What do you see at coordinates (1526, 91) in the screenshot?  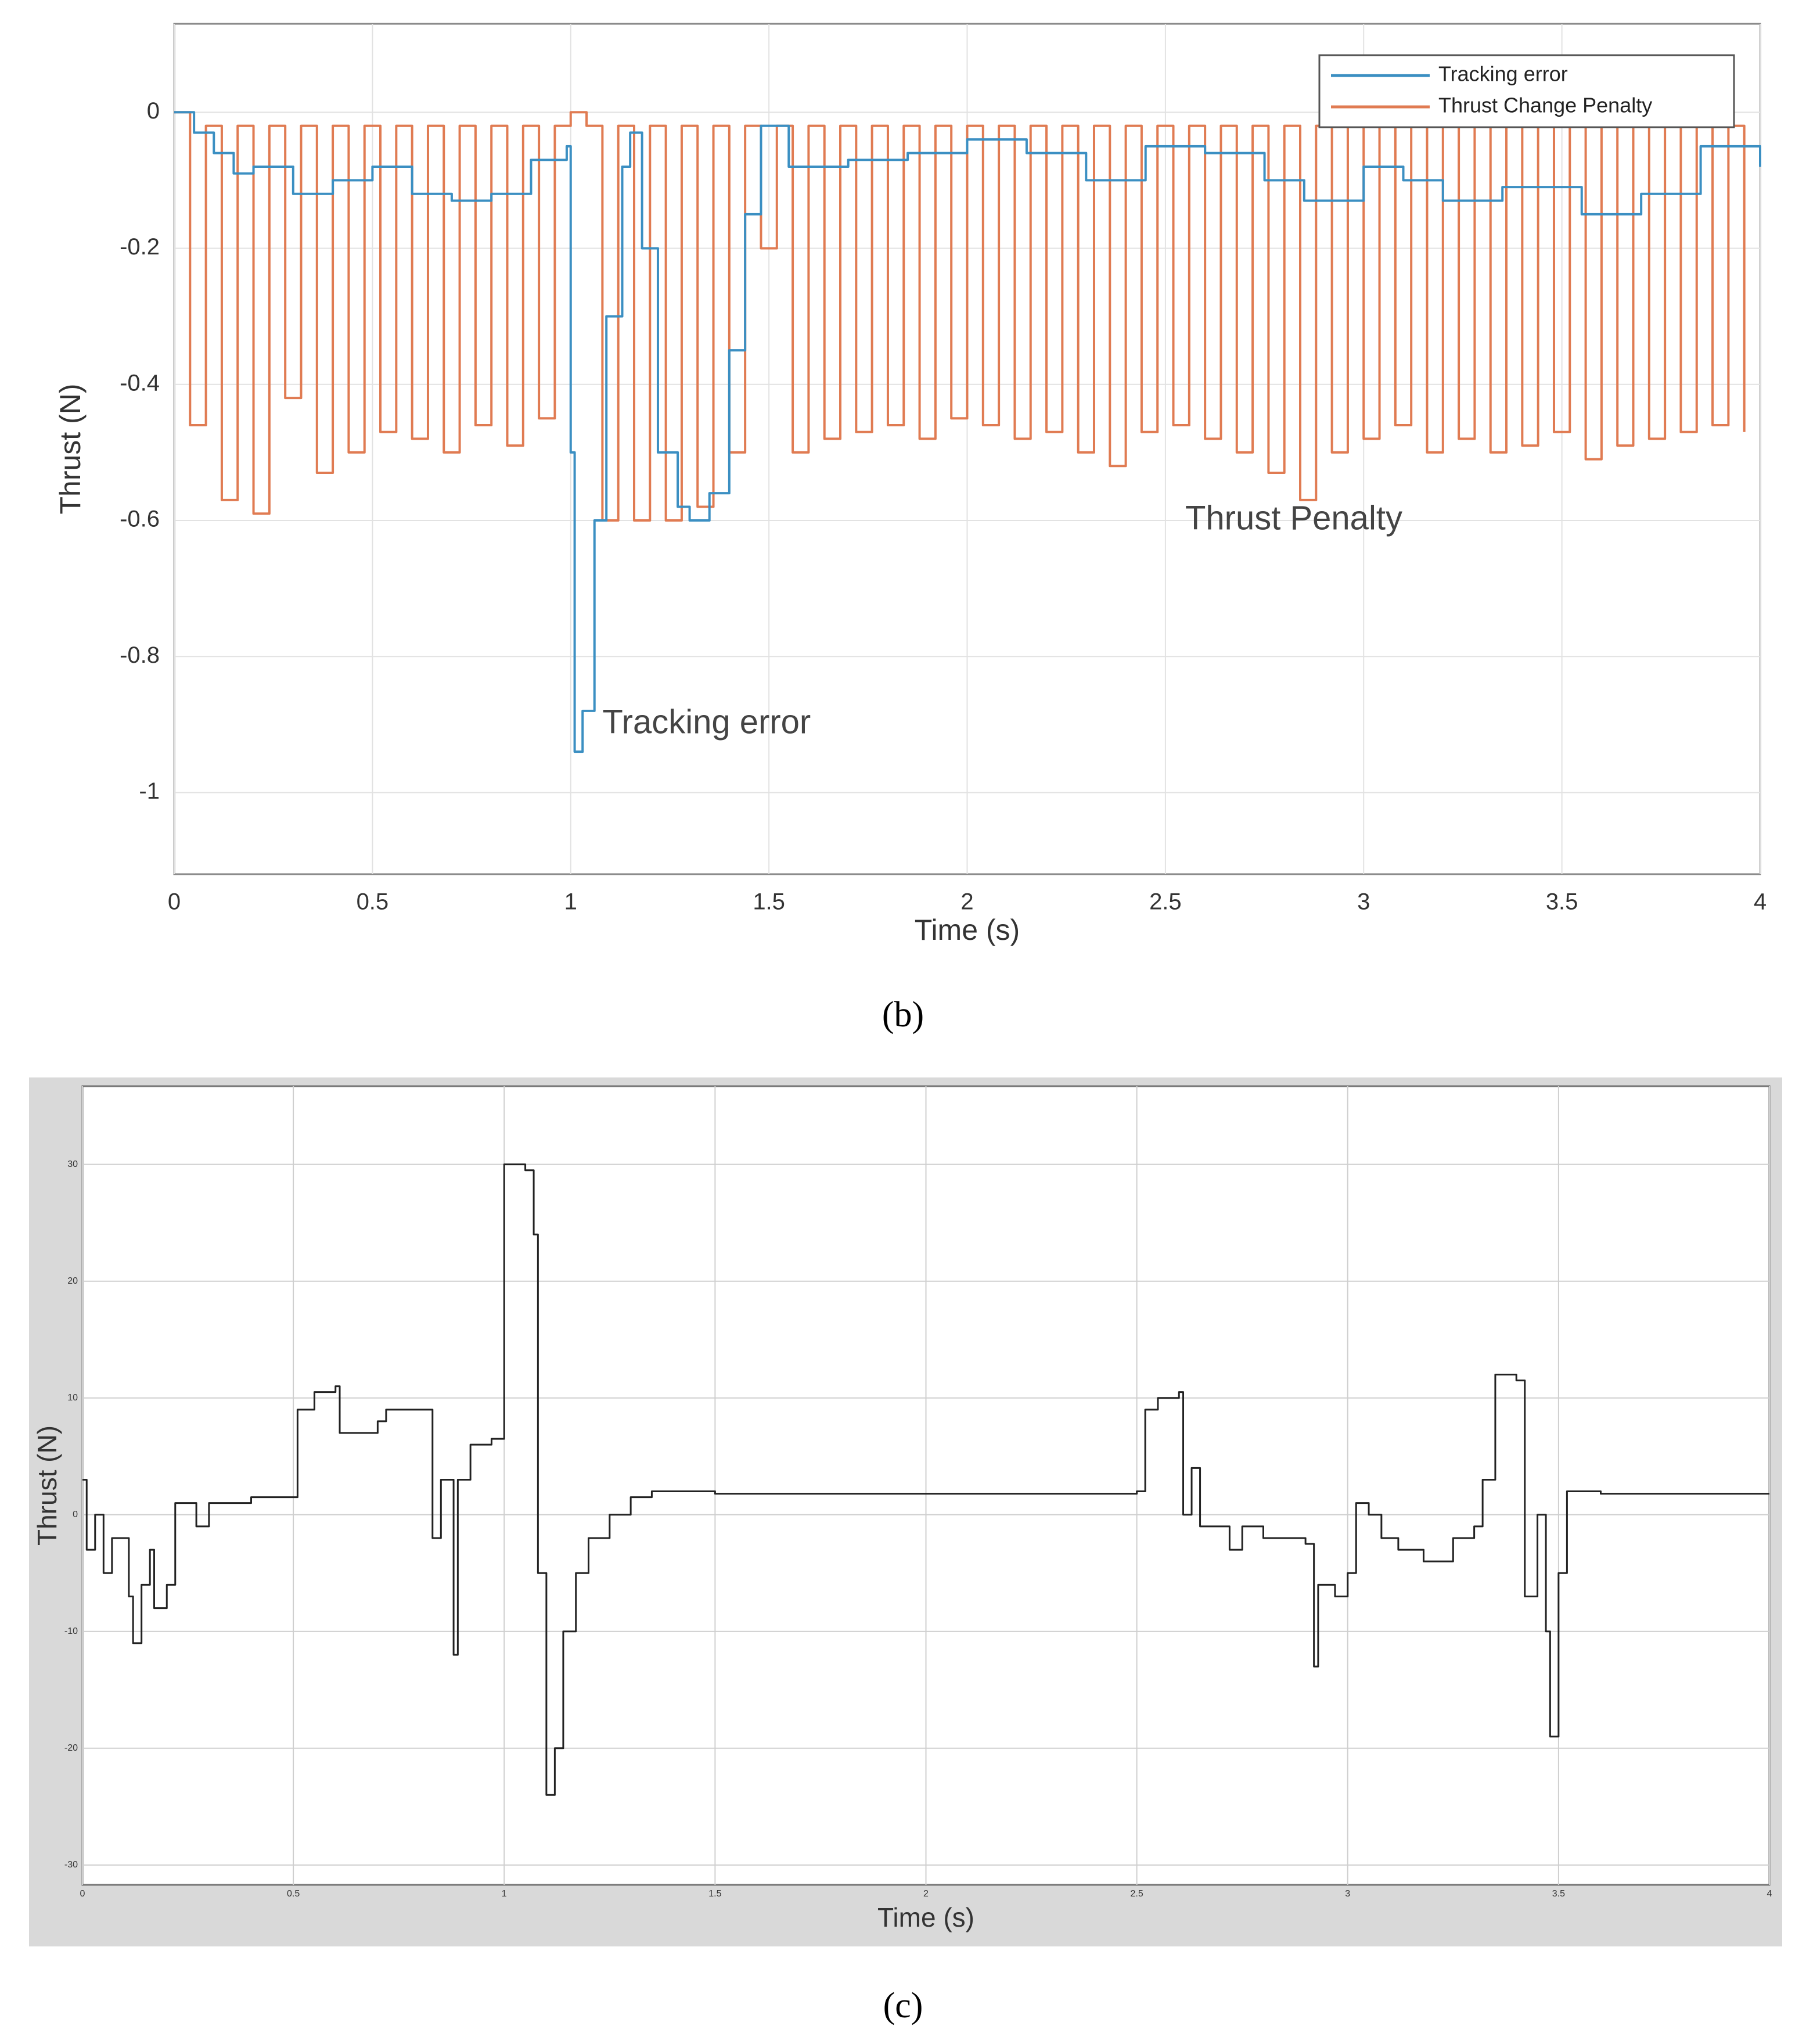 I see `legend-box` at bounding box center [1526, 91].